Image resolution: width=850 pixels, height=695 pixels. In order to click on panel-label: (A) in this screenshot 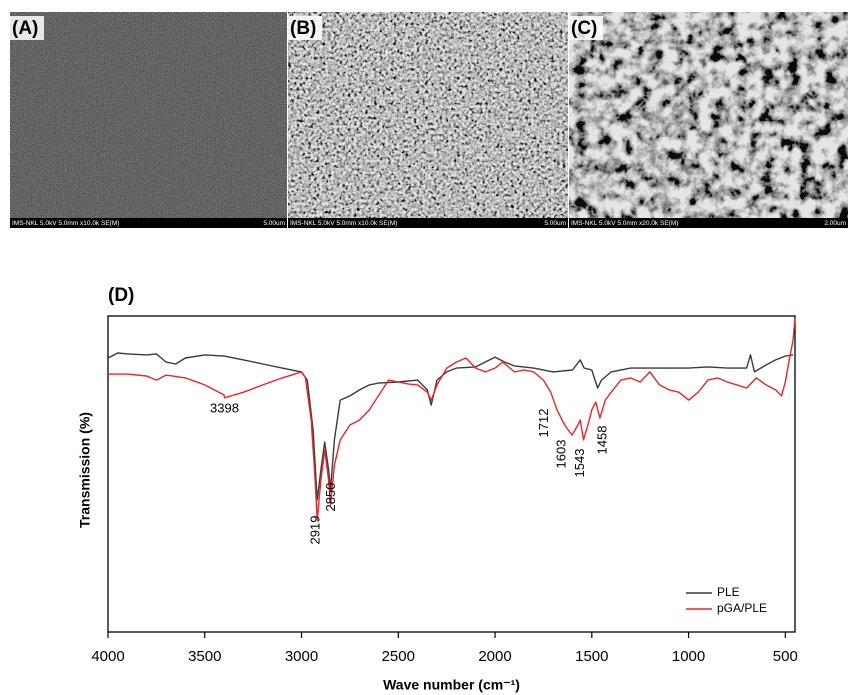, I will do `click(25, 28)`.